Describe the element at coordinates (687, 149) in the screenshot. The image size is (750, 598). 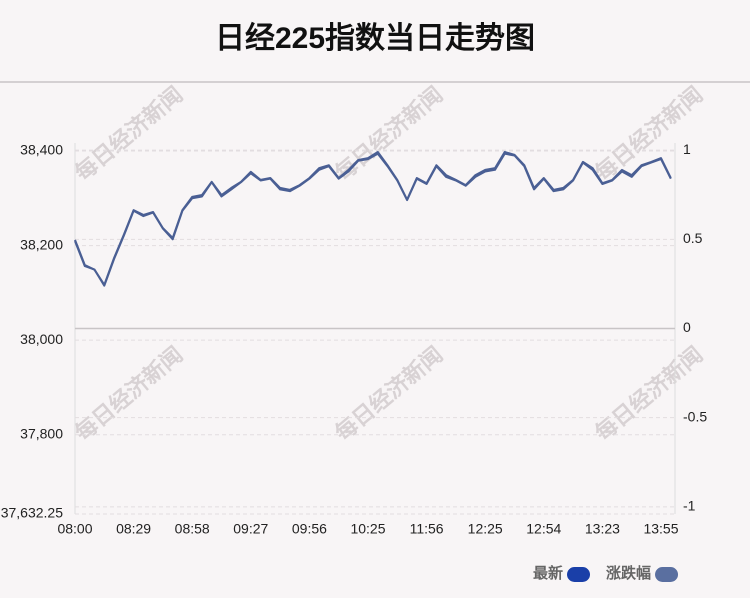
I see `y2-tick-label: 1` at that location.